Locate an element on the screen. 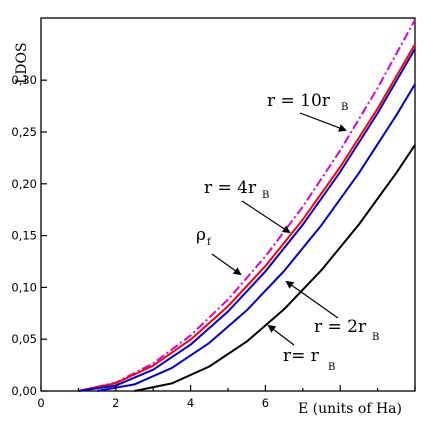 Image resolution: width=436 pixels, height=436 pixels. svg-text: r = 10r is located at coordinates (299, 101).